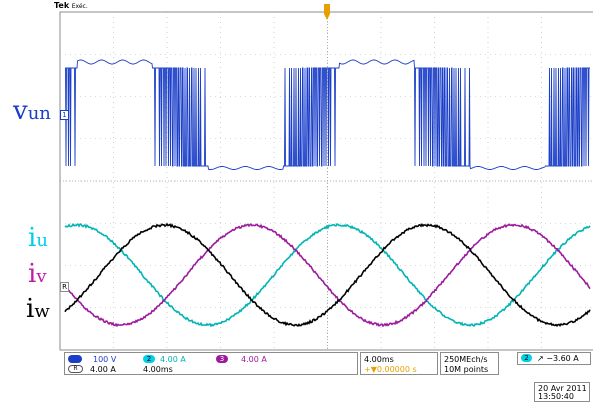 The height and width of the screenshot is (402, 593). Describe the element at coordinates (64, 115) in the screenshot. I see `ch1-marker: 1` at that location.